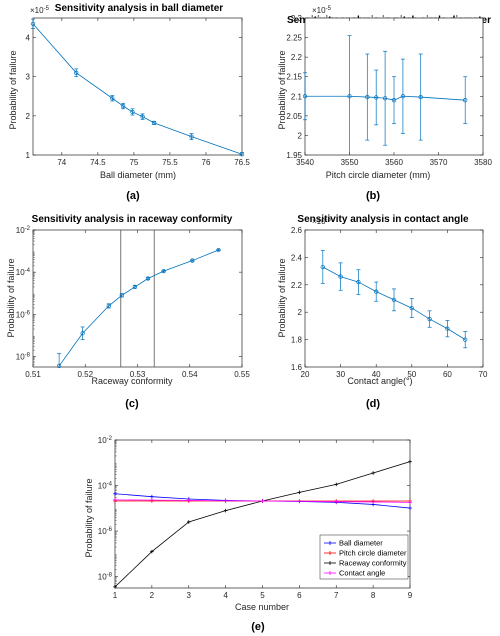  I want to click on panel-d-ytick-label: 1.6, so click(297, 367).